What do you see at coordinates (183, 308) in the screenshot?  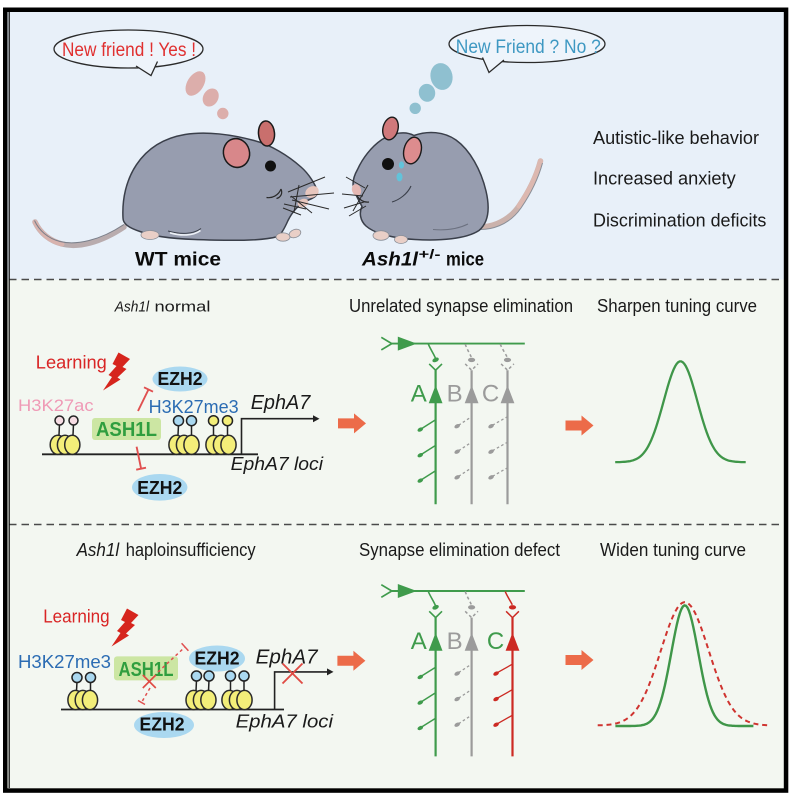 I see `svg-text: normal` at bounding box center [183, 308].